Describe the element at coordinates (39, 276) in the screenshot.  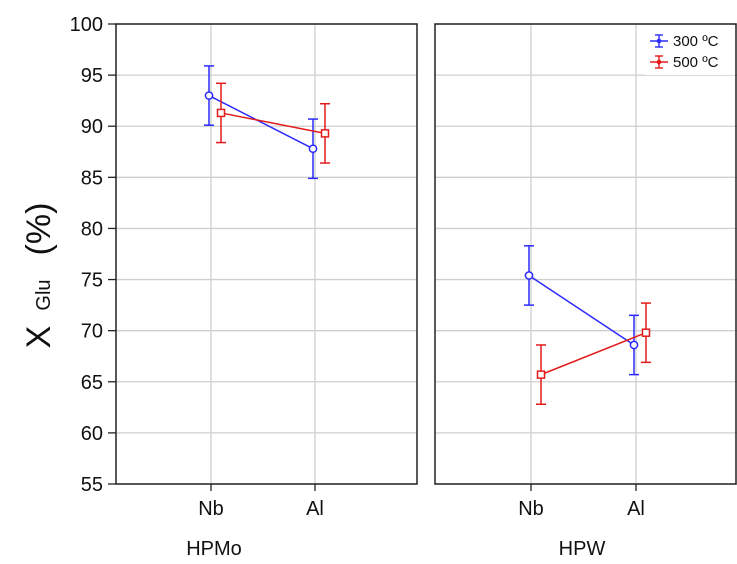
I see `y-axis-label: X Glu (%)` at that location.